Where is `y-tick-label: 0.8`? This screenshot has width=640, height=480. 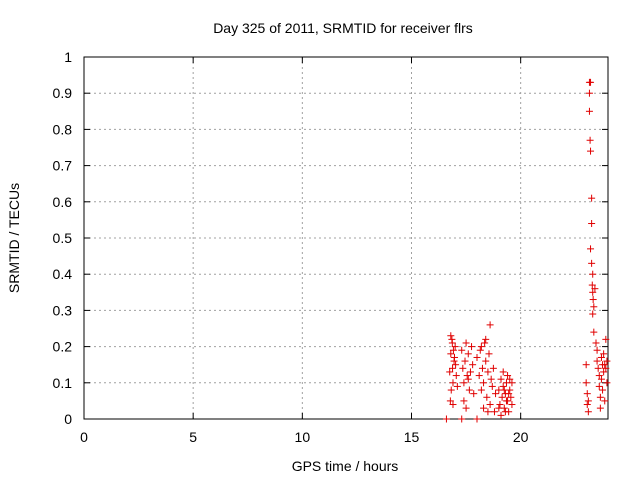 y-tick-label: 0.8 is located at coordinates (63, 129).